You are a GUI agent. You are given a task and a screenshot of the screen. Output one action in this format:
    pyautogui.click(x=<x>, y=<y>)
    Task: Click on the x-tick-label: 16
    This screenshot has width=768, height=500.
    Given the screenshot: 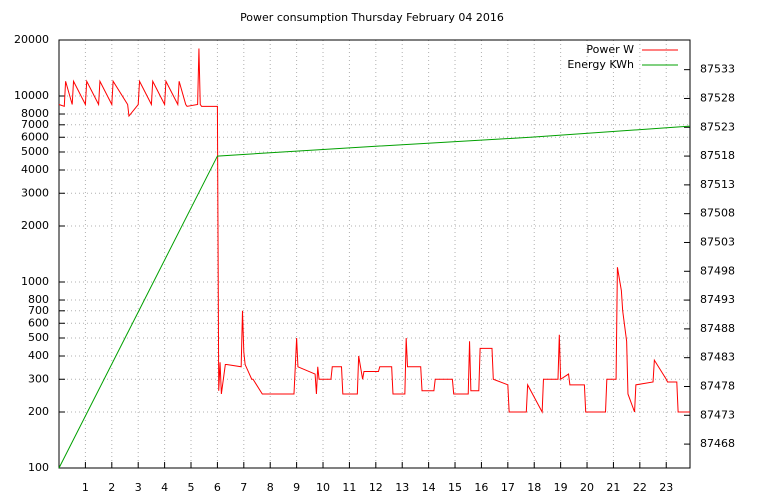 What is the action you would take?
    pyautogui.click(x=481, y=487)
    